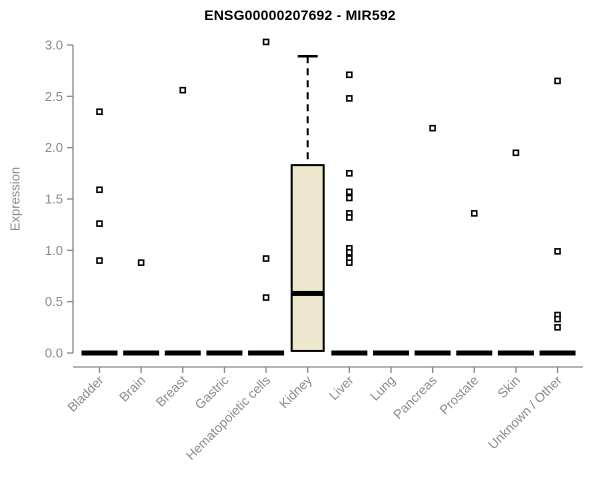 The image size is (600, 500). I want to click on chart-title: ENSG00000207692 - MIR592, so click(300, 15).